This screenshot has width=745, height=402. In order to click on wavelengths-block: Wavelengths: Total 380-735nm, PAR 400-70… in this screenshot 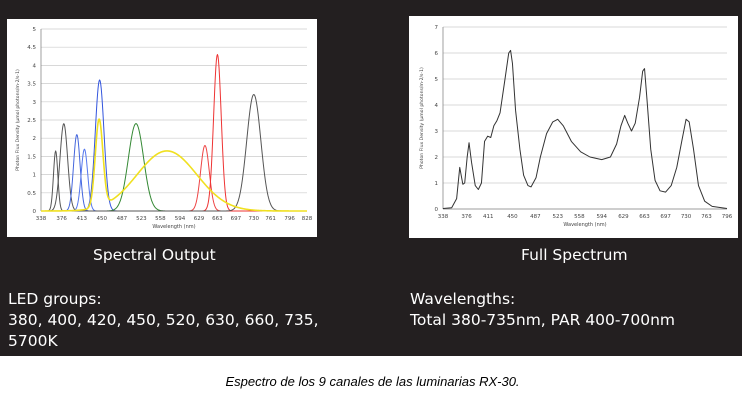, I will do `click(575, 310)`.